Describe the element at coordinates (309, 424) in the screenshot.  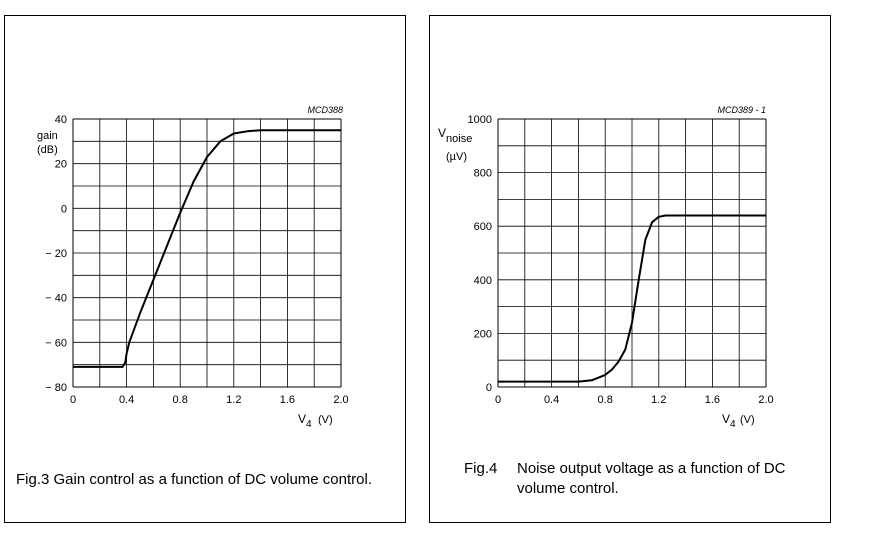
I see `chart1-xlabel-sub: 4` at that location.